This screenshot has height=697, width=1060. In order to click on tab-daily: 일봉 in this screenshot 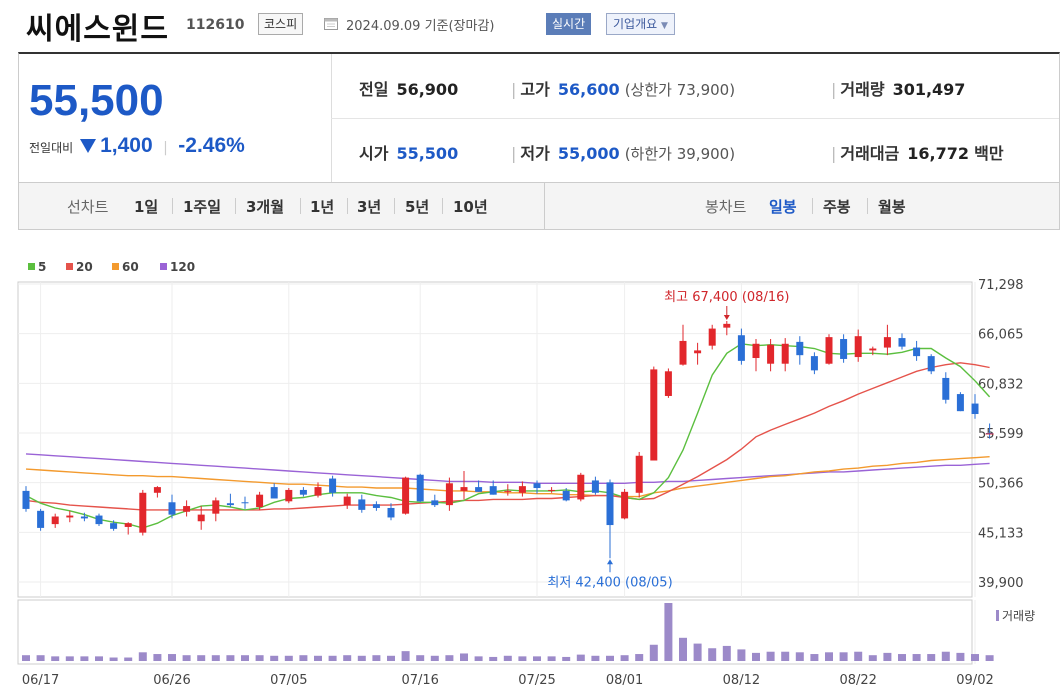, I will do `click(783, 207)`.